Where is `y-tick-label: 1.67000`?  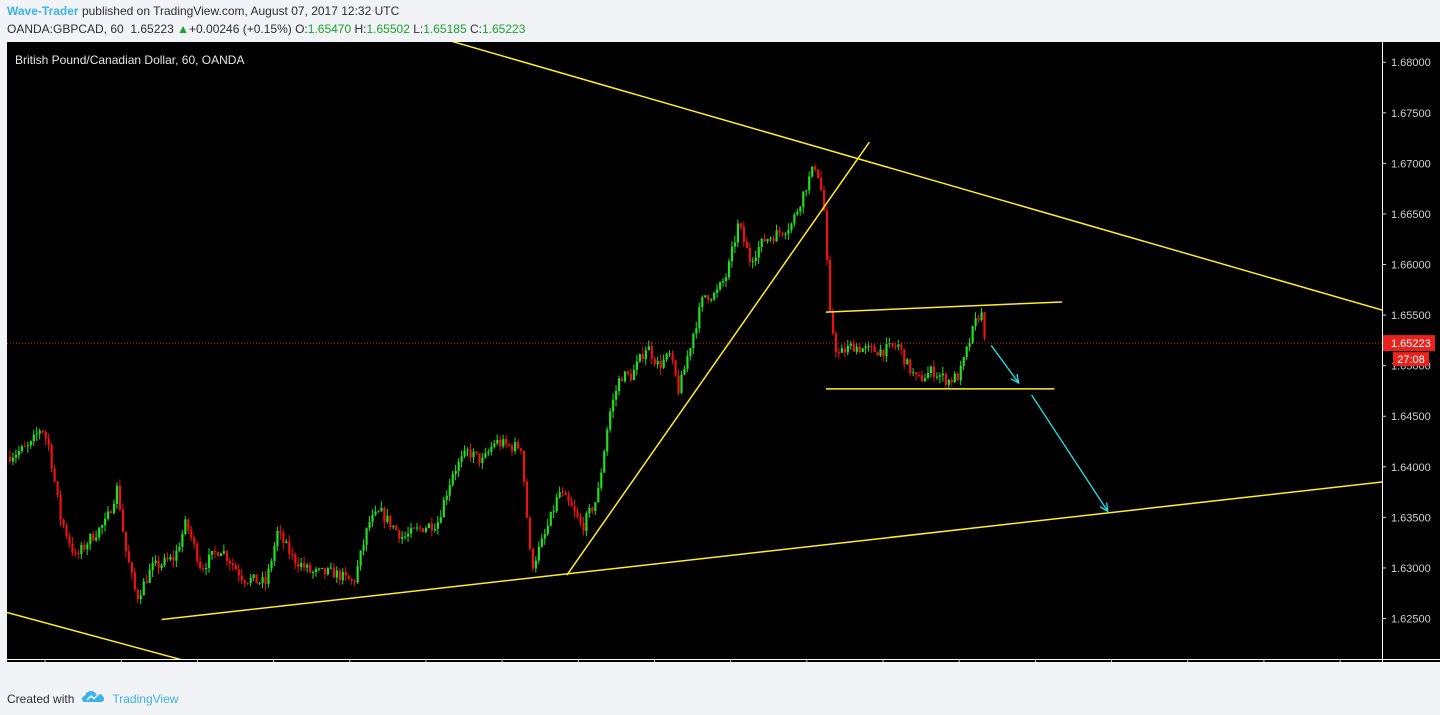 y-tick-label: 1.67000 is located at coordinates (1411, 164).